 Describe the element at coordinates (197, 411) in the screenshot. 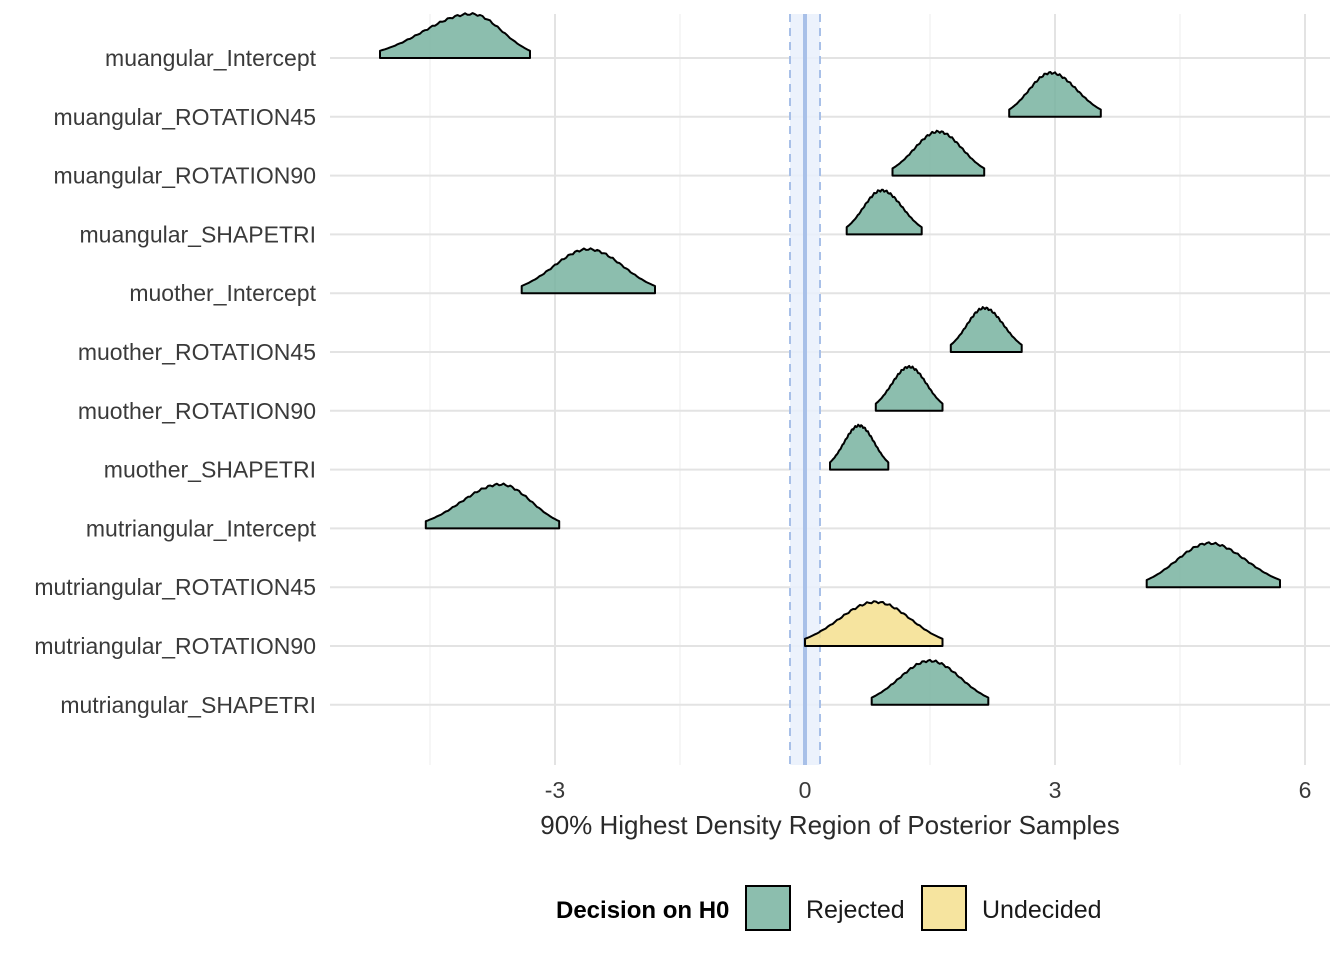

I see `y-tick-label: muother_ROTATION90` at that location.